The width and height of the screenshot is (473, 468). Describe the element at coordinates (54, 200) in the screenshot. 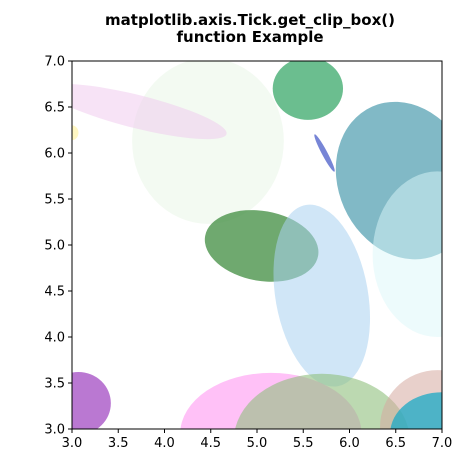

I see `y-tick-label: 5.5` at that location.